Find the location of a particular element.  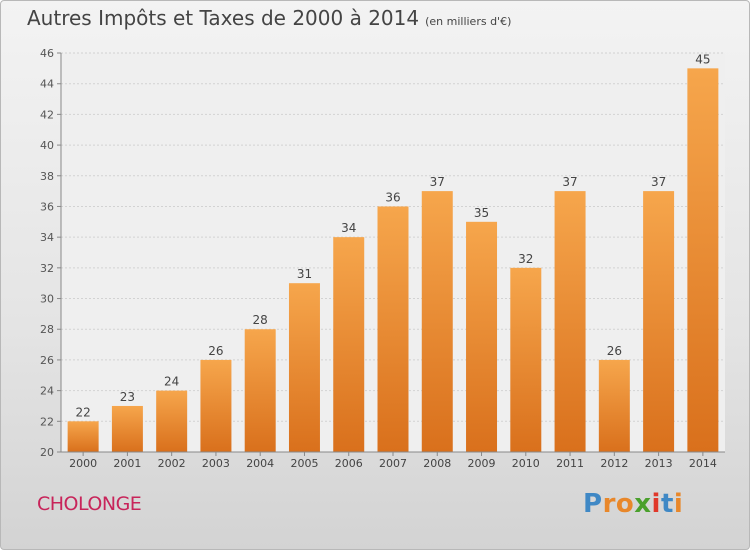

x-tick-label: 2009 is located at coordinates (482, 463).